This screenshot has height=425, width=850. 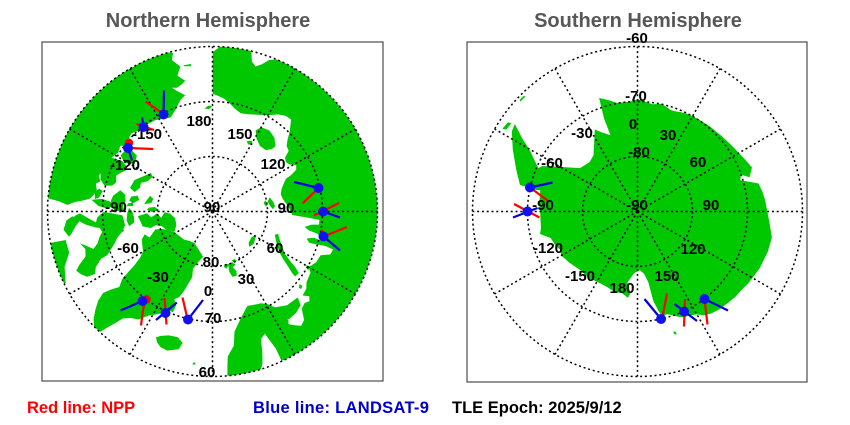 I want to click on svg-text: Northern Hemisphere, so click(x=208, y=21).